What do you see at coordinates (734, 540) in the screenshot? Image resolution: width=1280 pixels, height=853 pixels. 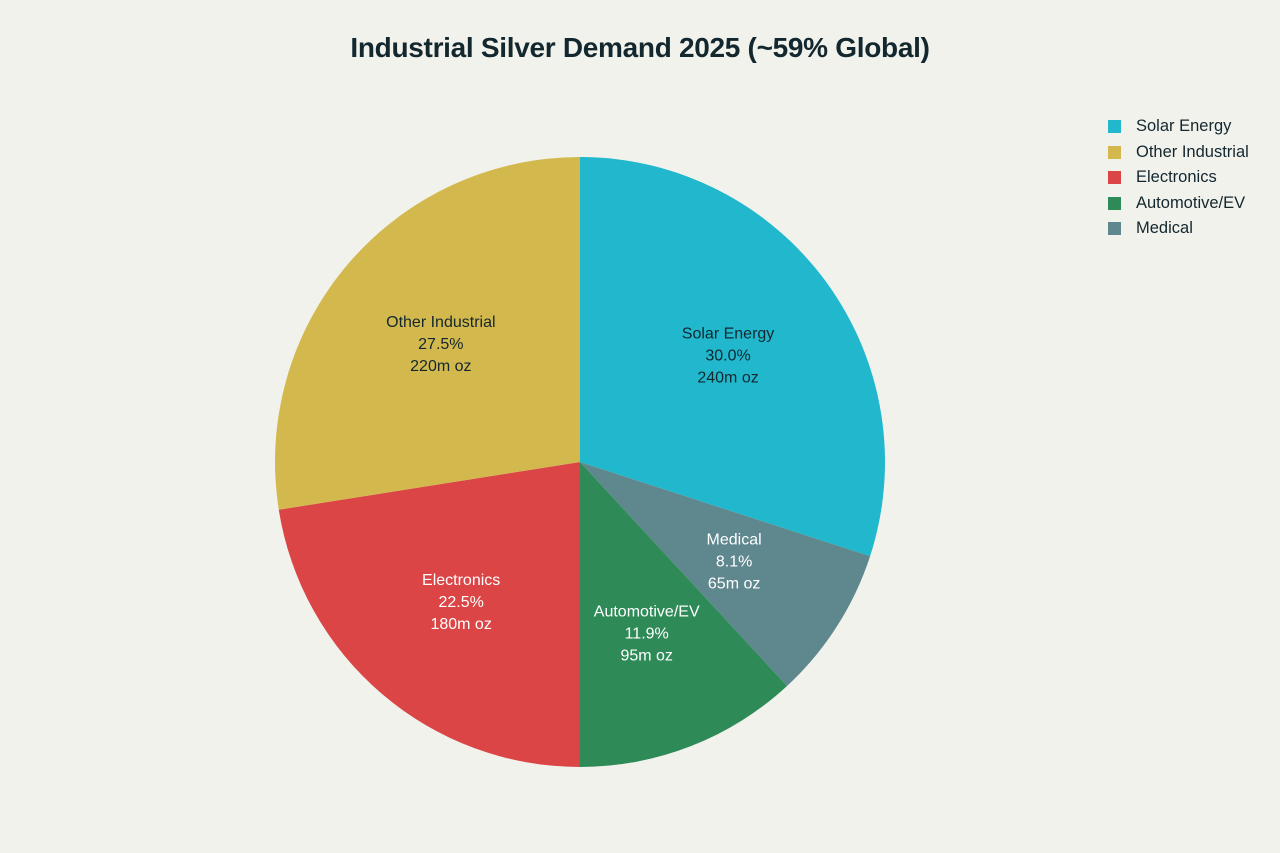 I see `slice-label: Medical` at bounding box center [734, 540].